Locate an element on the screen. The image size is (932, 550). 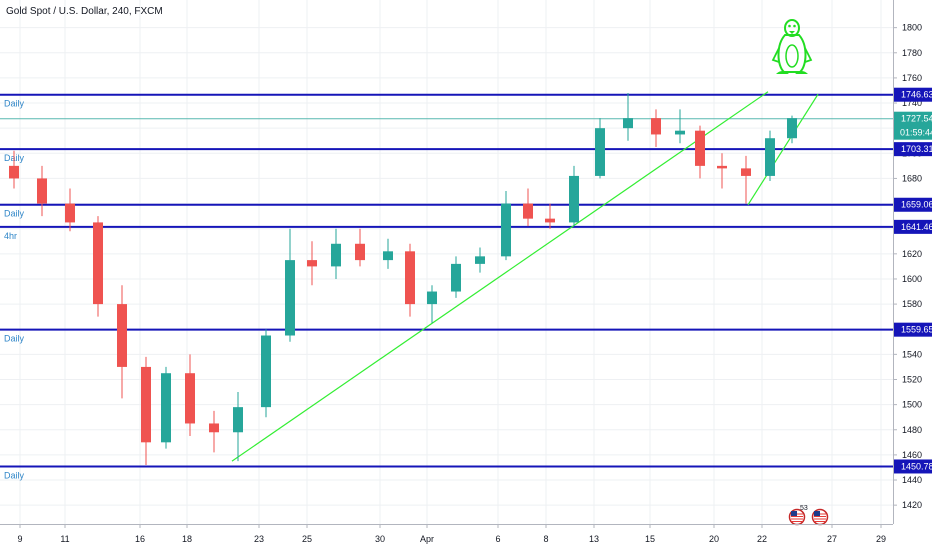
time-tick-label-1: 11 is located at coordinates (64, 539).